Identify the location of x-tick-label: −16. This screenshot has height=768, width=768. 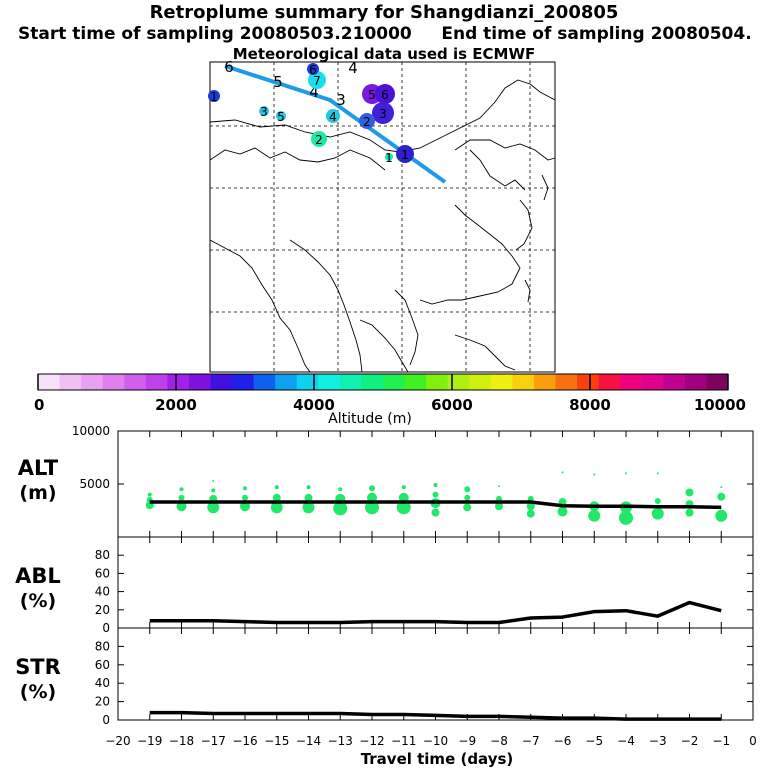
(244, 741).